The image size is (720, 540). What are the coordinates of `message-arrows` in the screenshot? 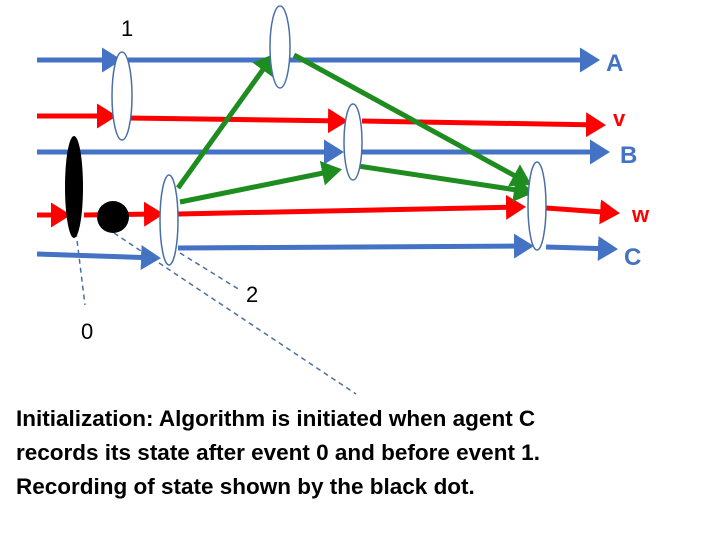 It's located at (354, 128).